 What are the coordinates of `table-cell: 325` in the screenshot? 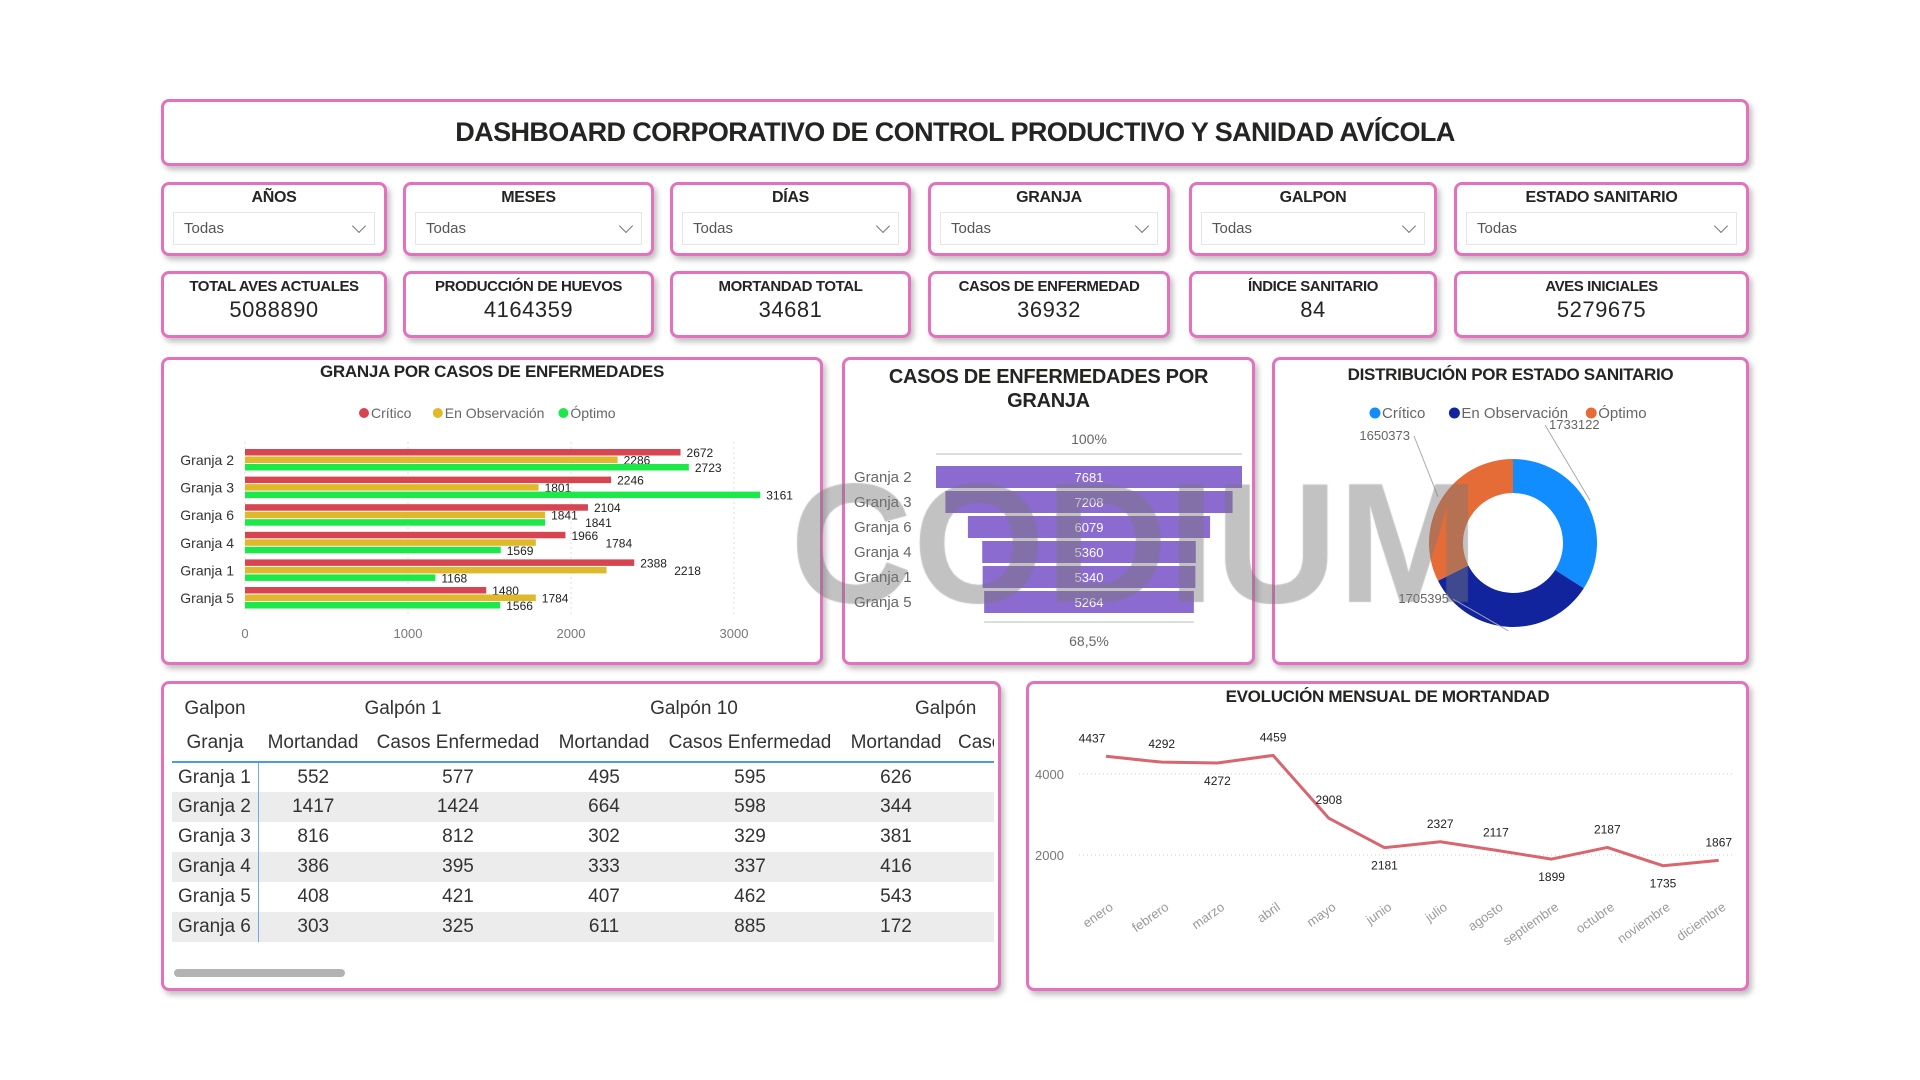 It's located at (458, 927).